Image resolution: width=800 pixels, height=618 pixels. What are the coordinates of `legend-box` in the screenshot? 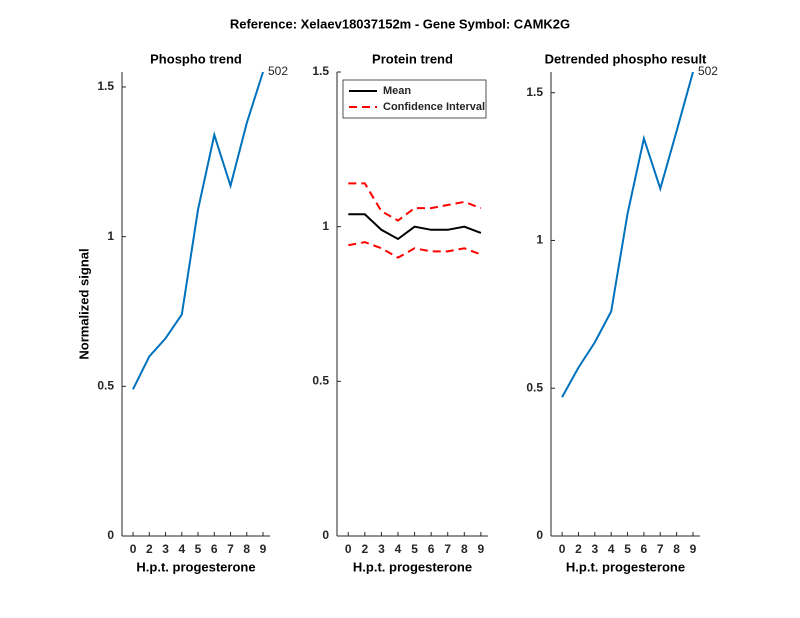 It's located at (414, 99).